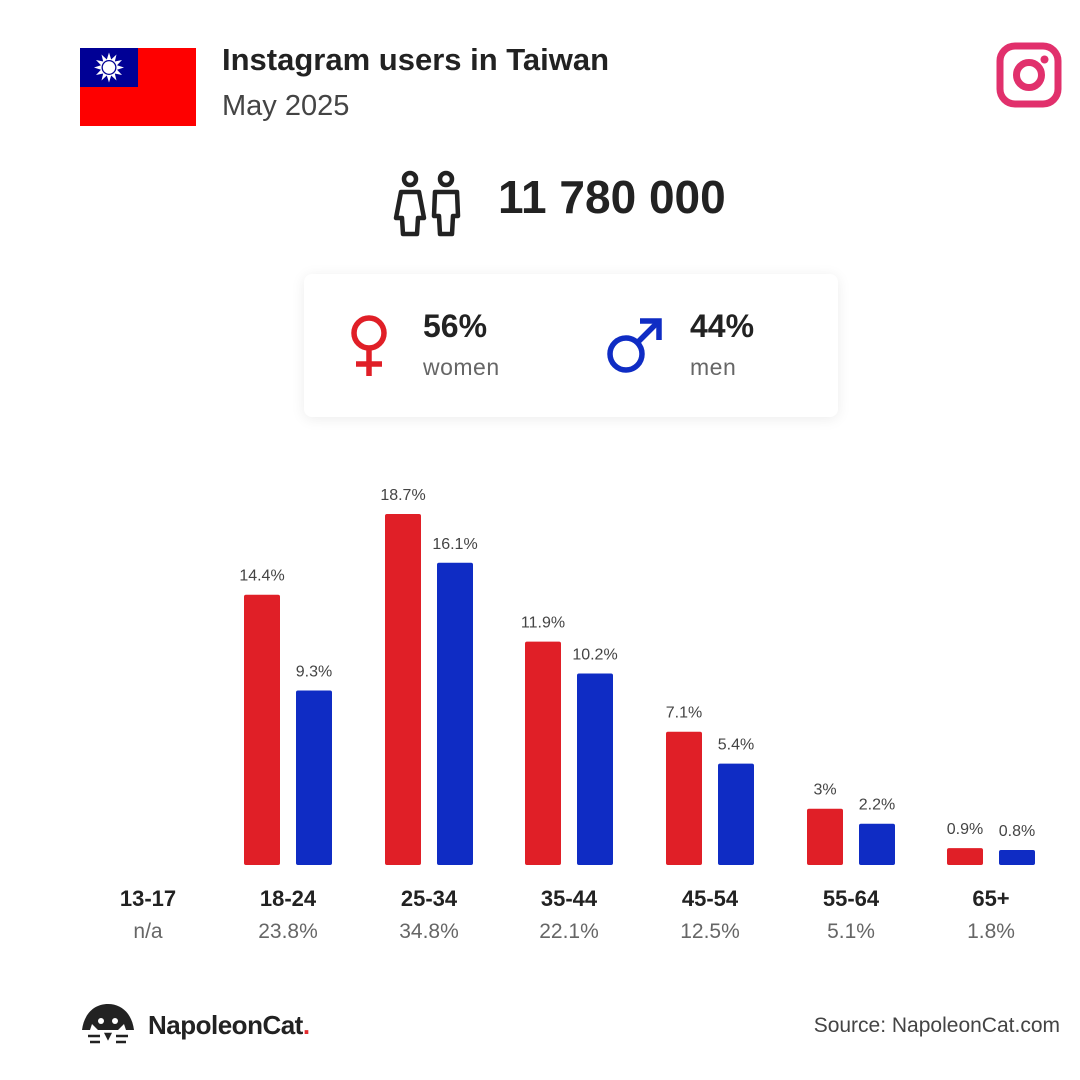  I want to click on category-label-35-44: 35-44, so click(569, 898).